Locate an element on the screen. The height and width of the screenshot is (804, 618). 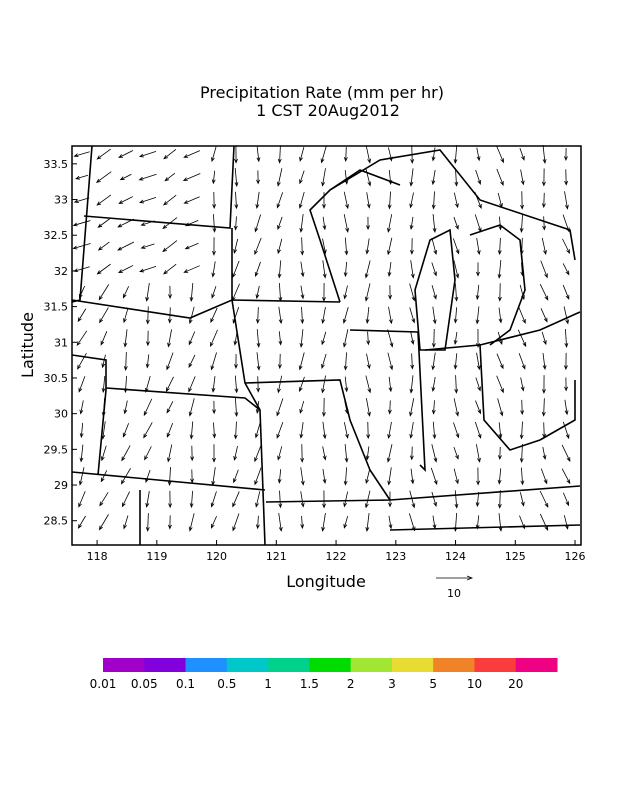
x-tick-label: 123 is located at coordinates (395, 556).